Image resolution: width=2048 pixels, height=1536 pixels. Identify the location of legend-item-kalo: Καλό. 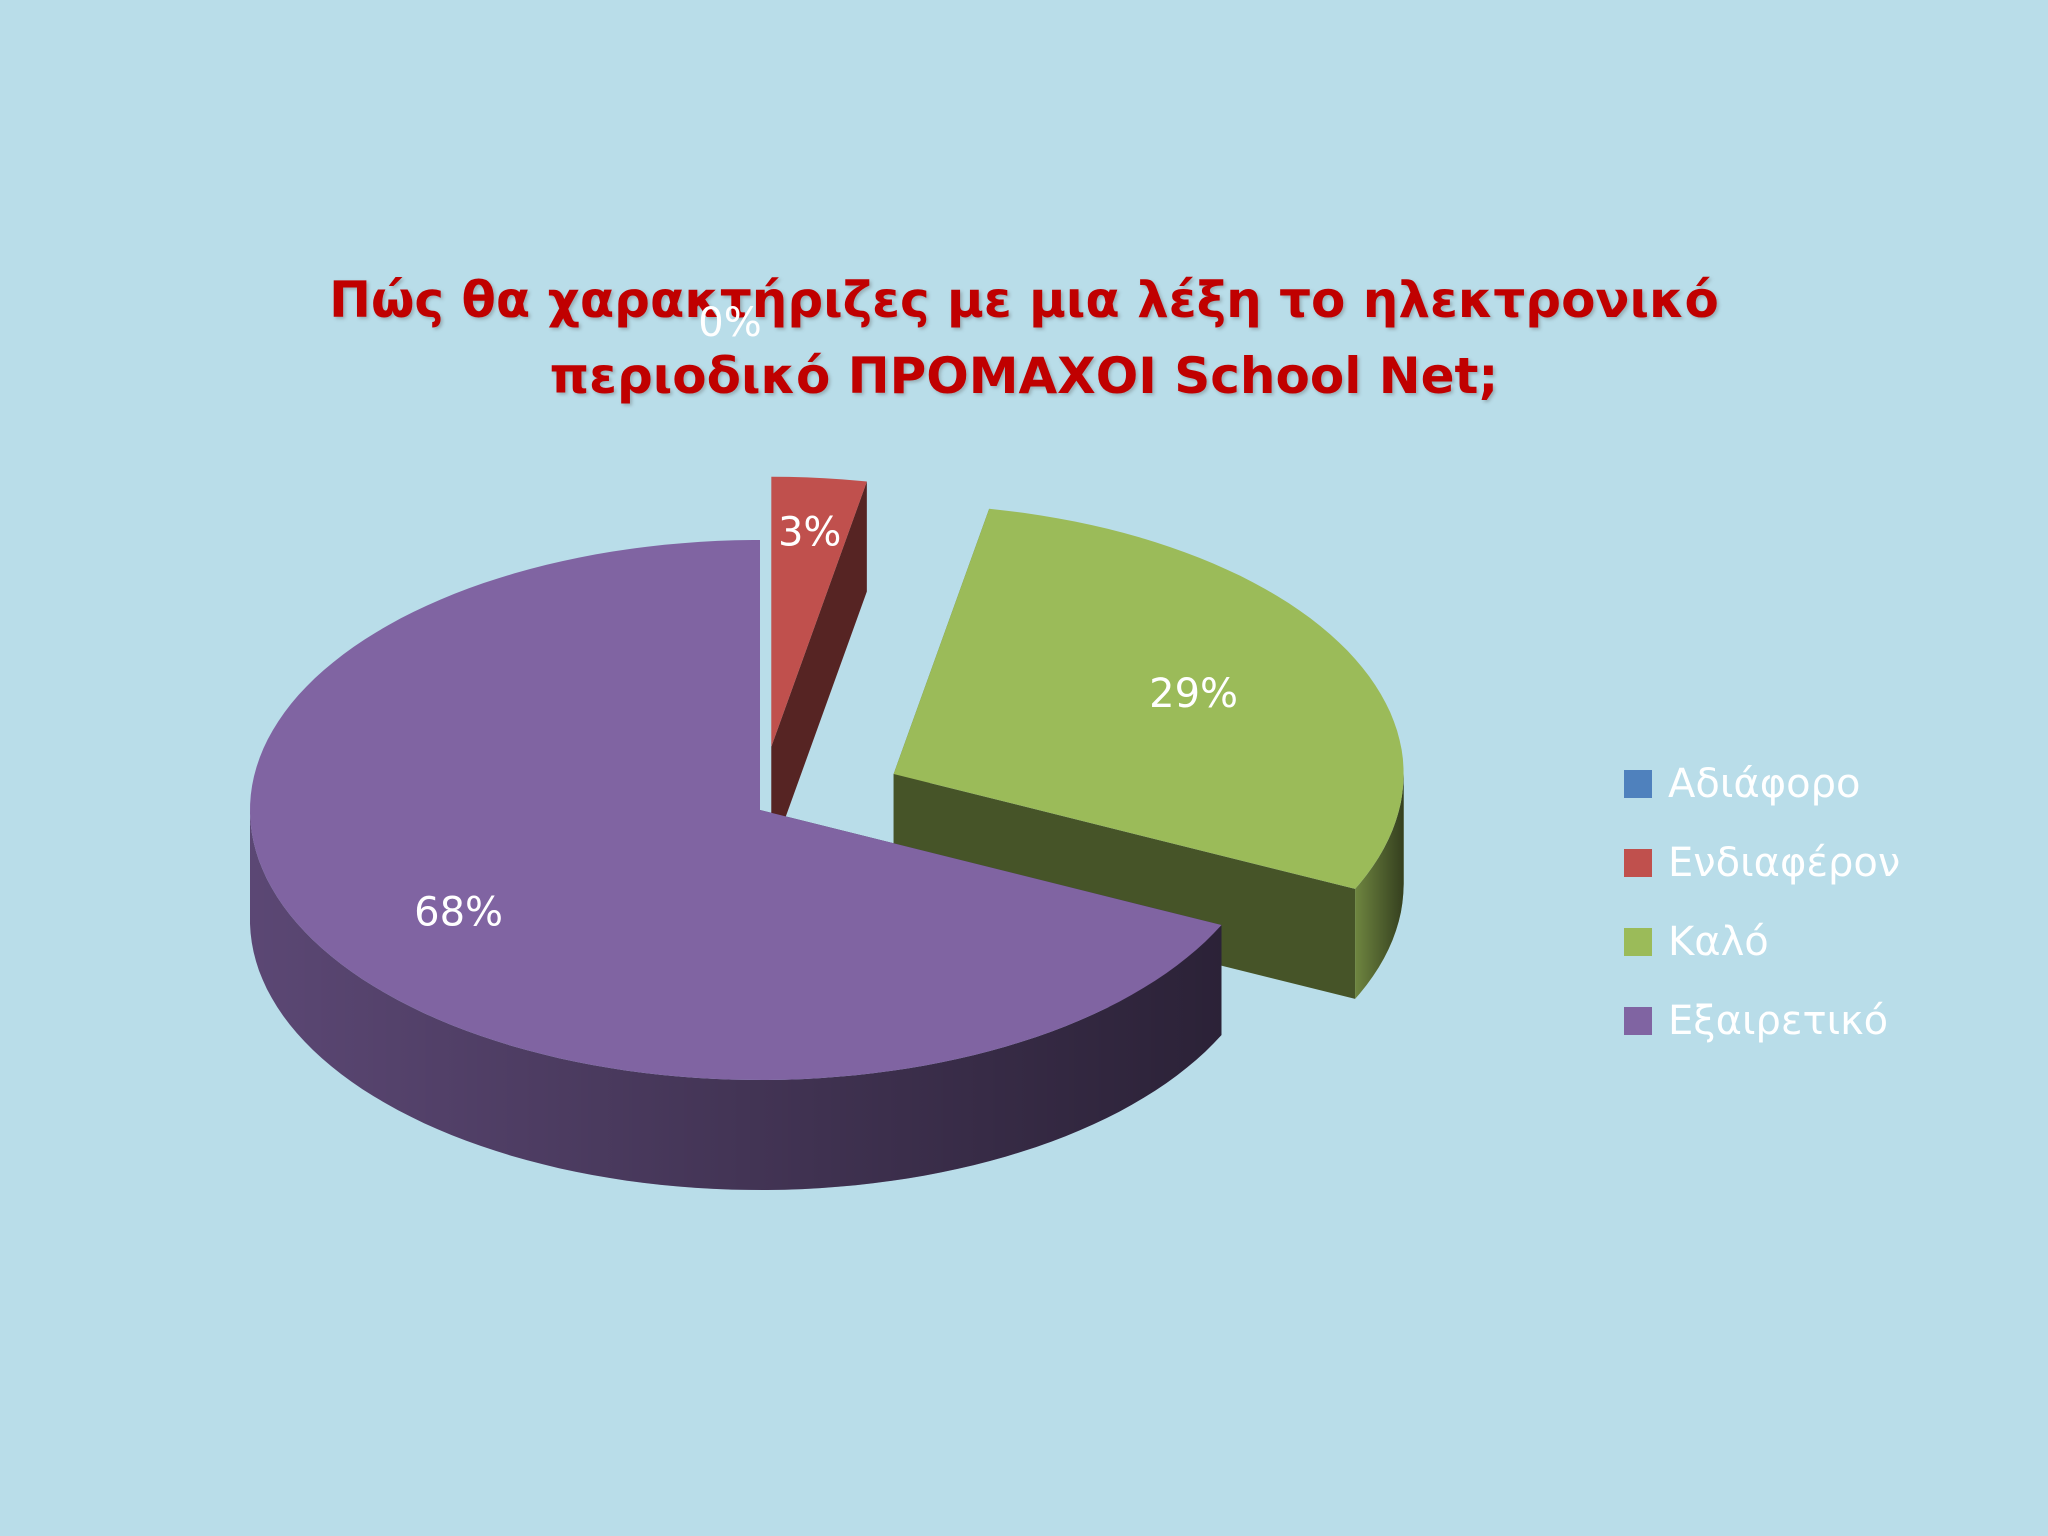
(1762, 941).